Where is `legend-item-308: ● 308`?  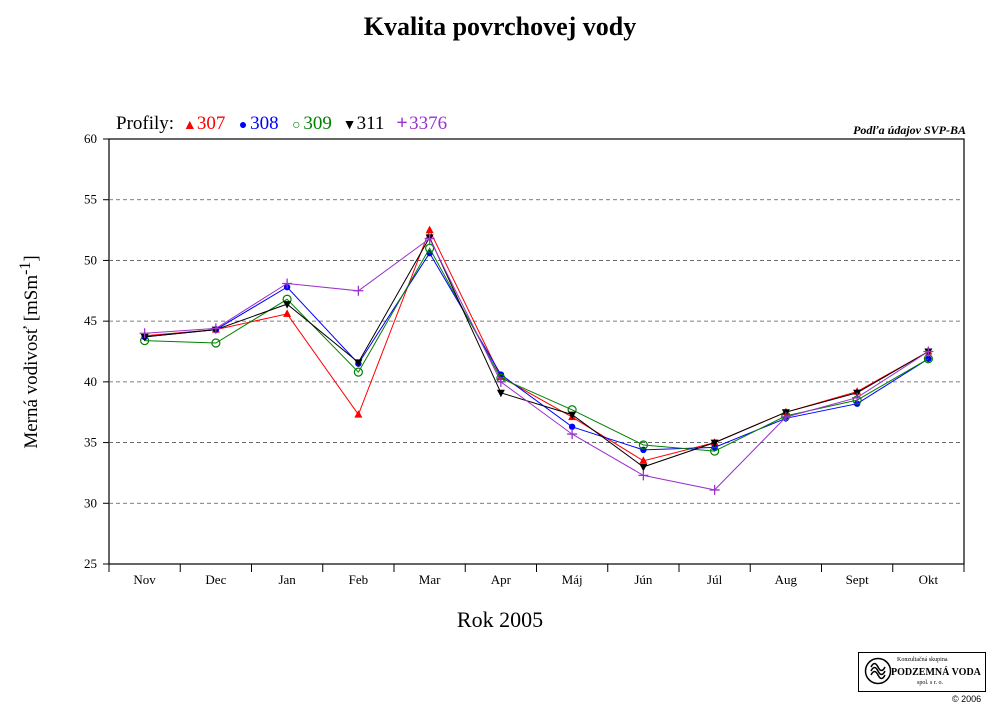
legend-item-308: ● 308 is located at coordinates (259, 123).